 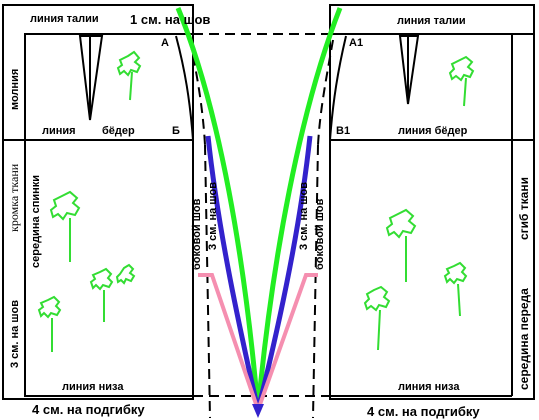 I want to click on seam-mid-left-label: 3 см. на шов, so click(x=213, y=216).